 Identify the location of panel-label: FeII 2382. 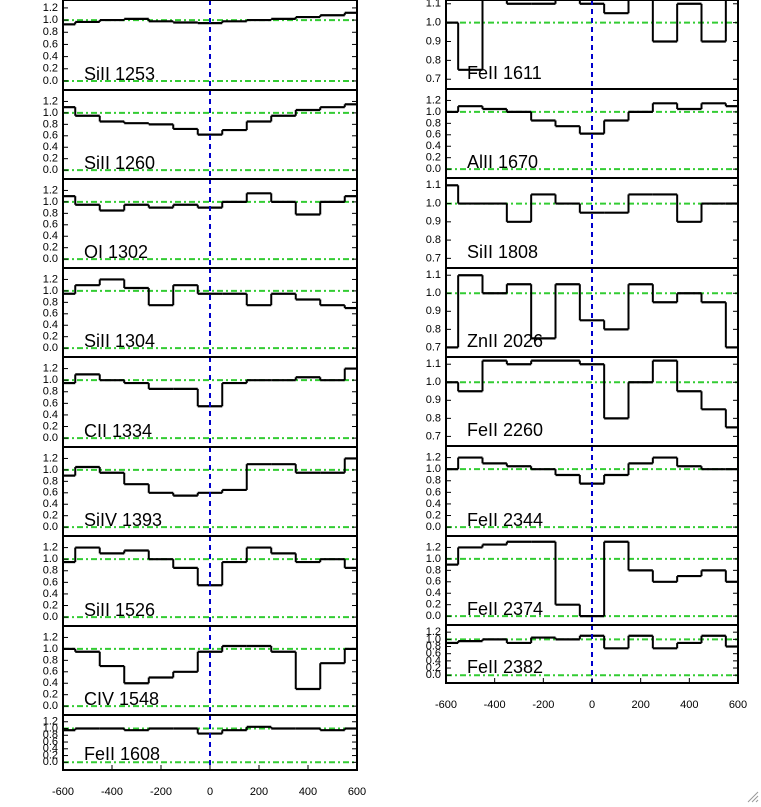
(505, 667).